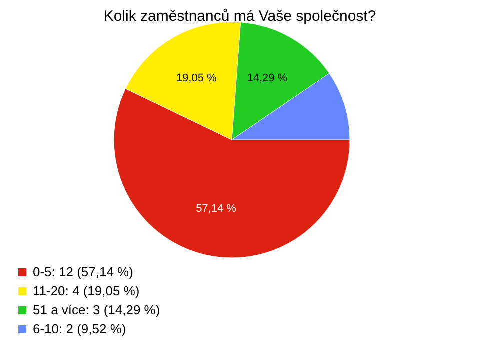 The width and height of the screenshot is (480, 354). What do you see at coordinates (86, 291) in the screenshot?
I see `legend-label: 11-20: 4 (19,05 %)` at bounding box center [86, 291].